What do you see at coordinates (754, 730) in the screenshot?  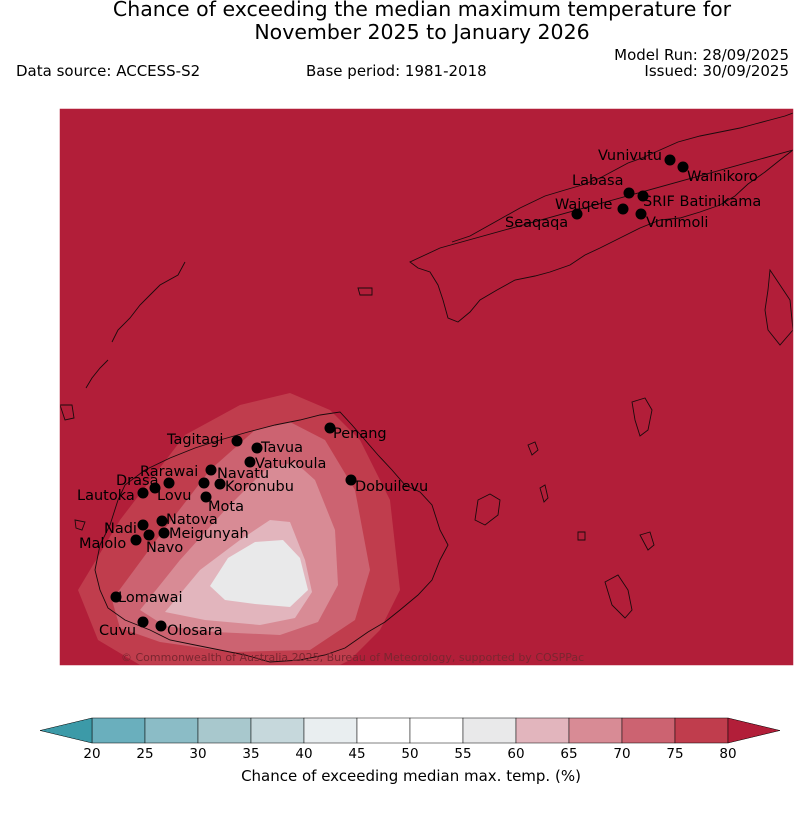 I see `colorbar-over-arrow` at bounding box center [754, 730].